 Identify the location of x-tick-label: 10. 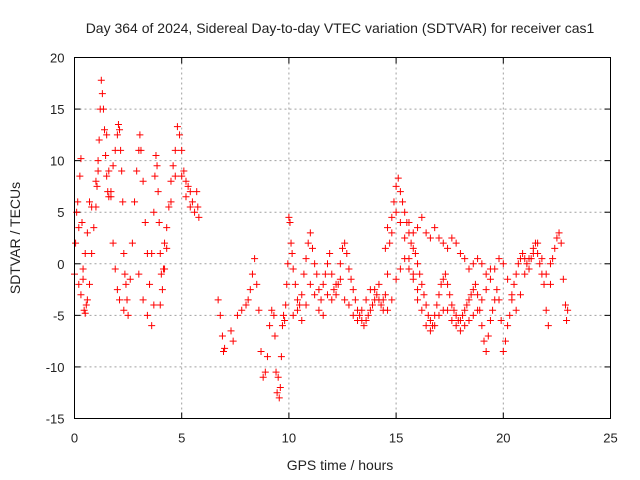
(289, 438).